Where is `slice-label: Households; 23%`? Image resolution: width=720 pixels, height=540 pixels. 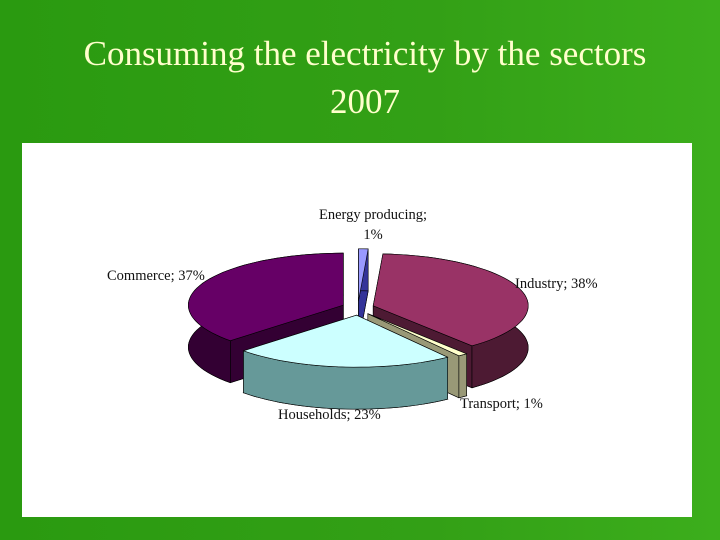
slice-label: Households; 23% is located at coordinates (329, 415).